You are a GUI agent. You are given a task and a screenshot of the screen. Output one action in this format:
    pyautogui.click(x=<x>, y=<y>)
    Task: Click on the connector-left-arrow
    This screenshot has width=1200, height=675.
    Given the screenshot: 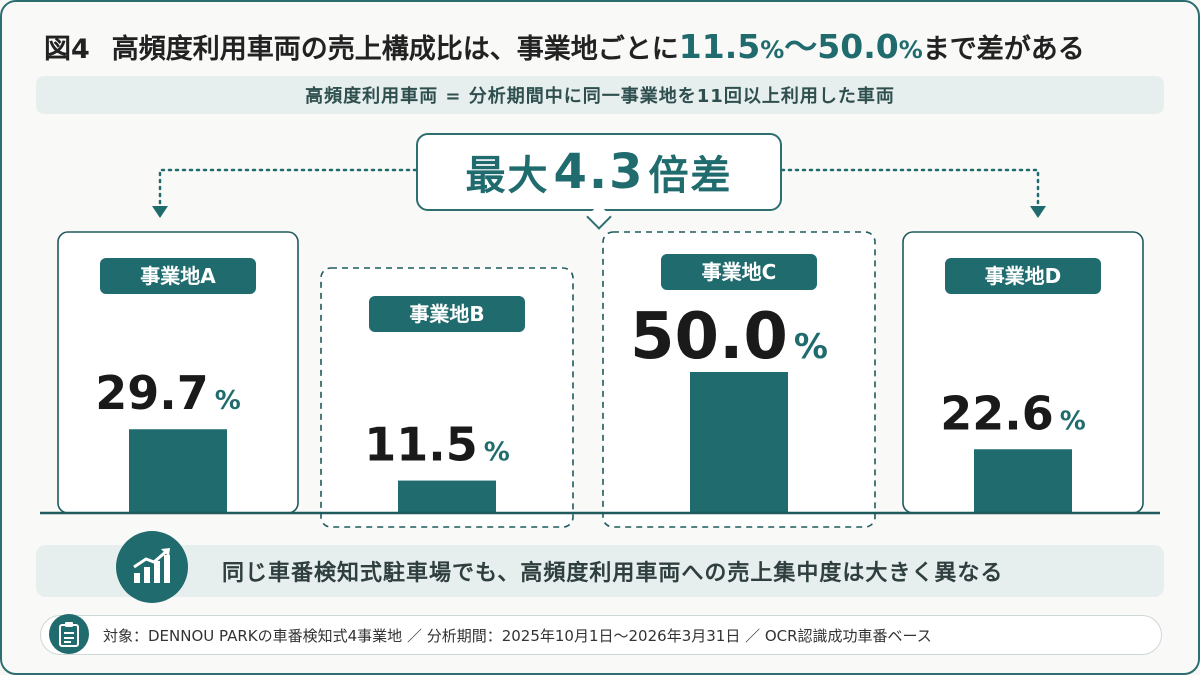 What is the action you would take?
    pyautogui.click(x=160, y=212)
    